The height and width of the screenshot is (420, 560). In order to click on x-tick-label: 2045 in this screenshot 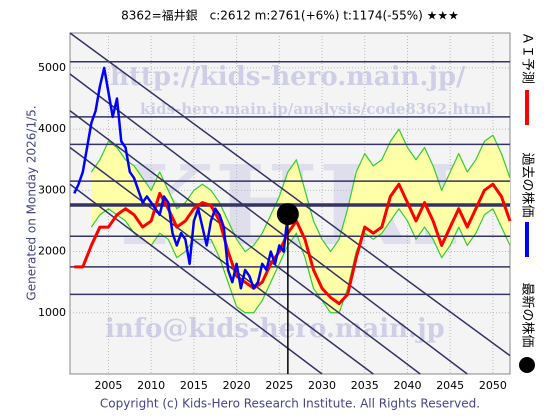, I will do `click(450, 385)`.